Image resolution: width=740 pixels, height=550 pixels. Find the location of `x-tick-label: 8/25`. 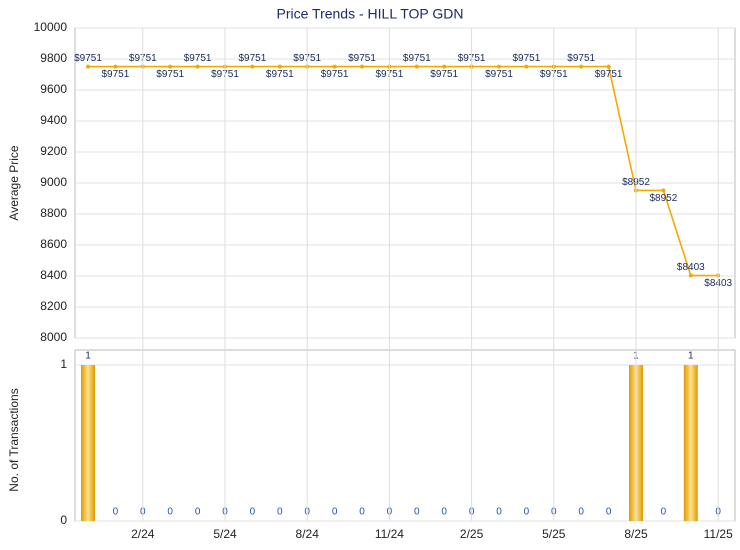

x-tick-label: 8/25 is located at coordinates (636, 534).